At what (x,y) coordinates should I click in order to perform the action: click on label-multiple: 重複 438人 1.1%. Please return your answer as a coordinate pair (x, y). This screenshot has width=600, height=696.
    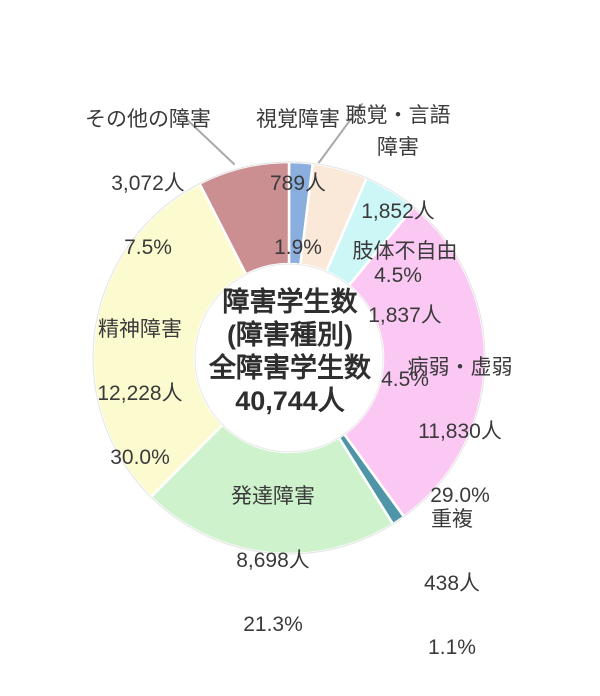
    Looking at the image, I should click on (452, 584).